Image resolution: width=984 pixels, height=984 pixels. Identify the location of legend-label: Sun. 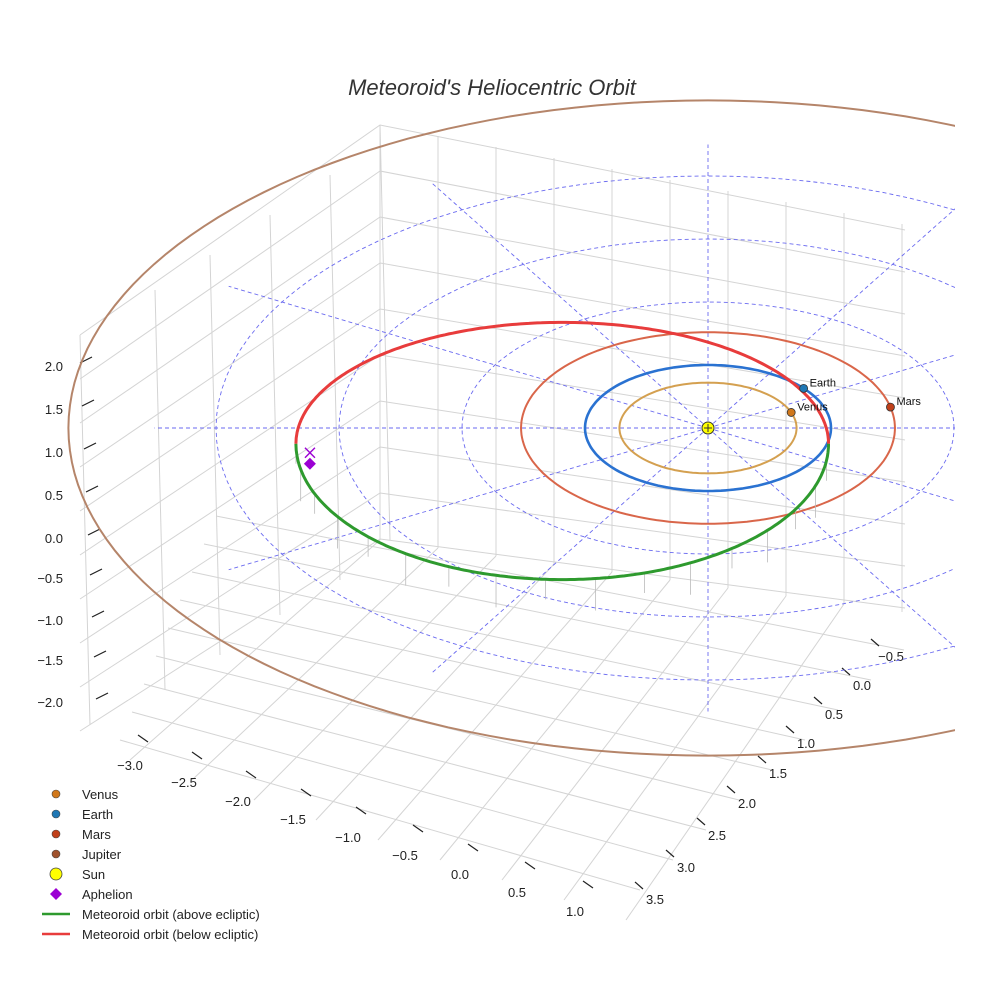
(93, 874).